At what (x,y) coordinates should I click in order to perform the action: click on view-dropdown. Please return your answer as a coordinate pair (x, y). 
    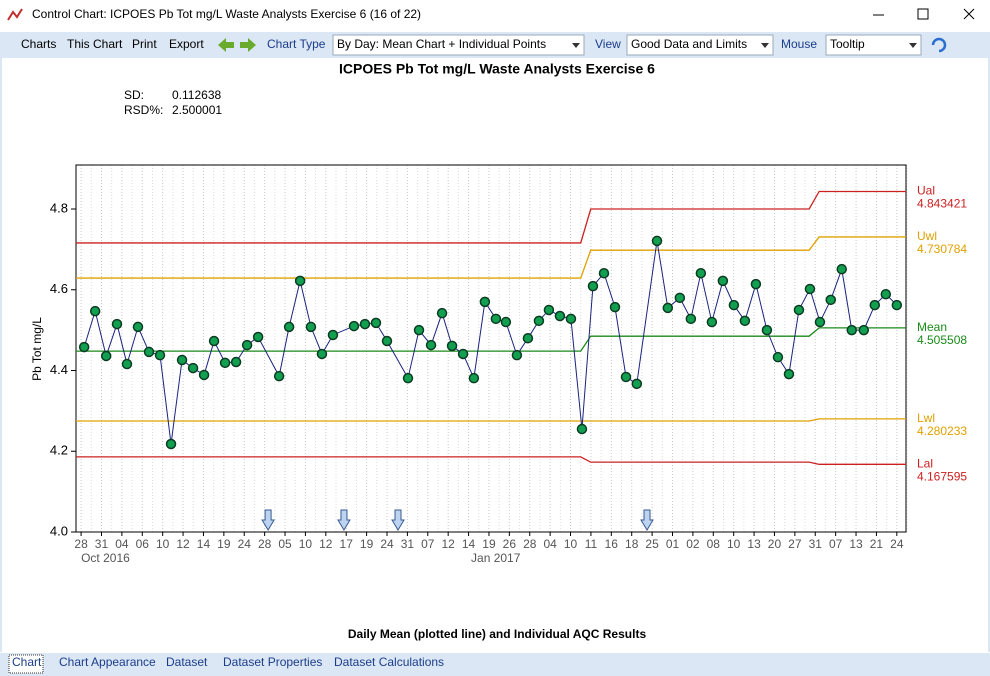
    Looking at the image, I should click on (700, 45).